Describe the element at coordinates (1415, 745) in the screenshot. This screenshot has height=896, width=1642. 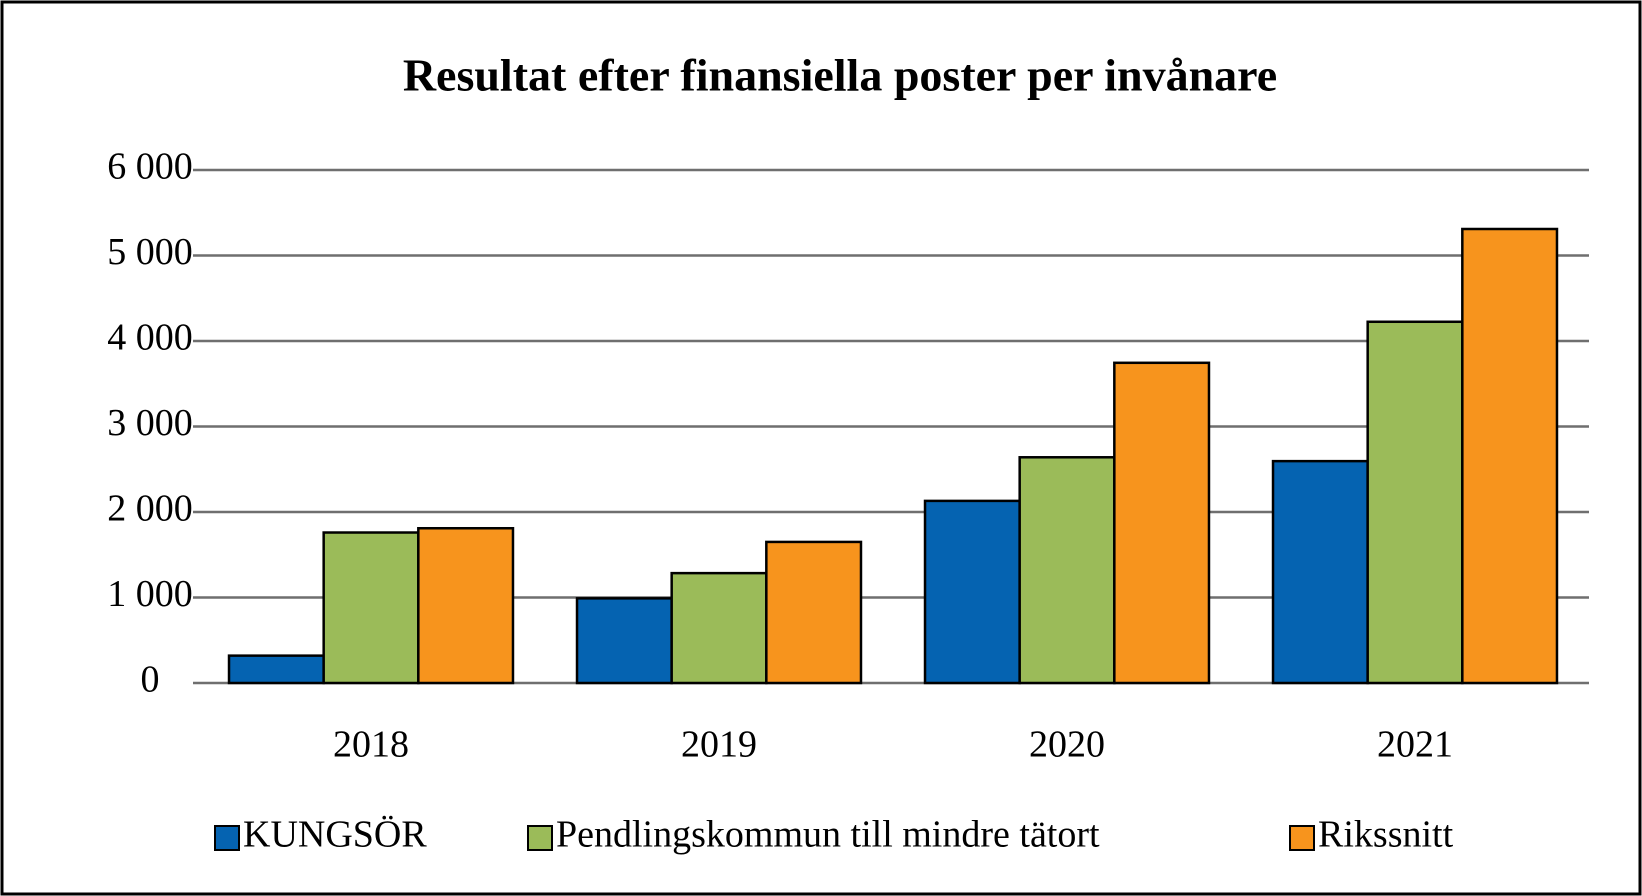
I see `x-tick-label: 2021` at that location.